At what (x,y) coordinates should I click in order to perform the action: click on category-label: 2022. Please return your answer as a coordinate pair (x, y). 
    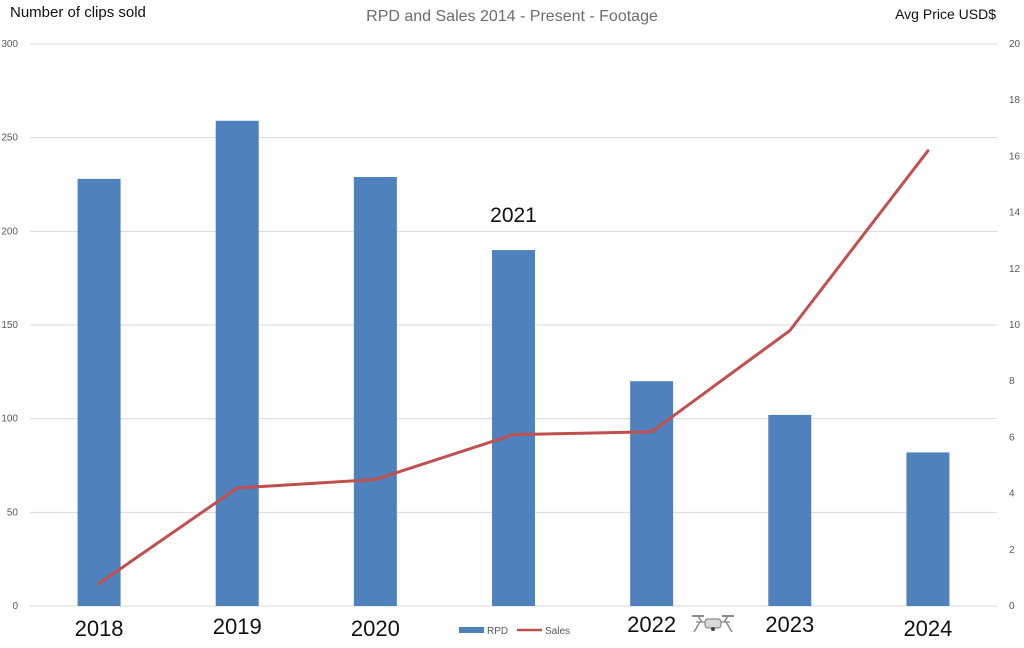
    Looking at the image, I should click on (651, 624).